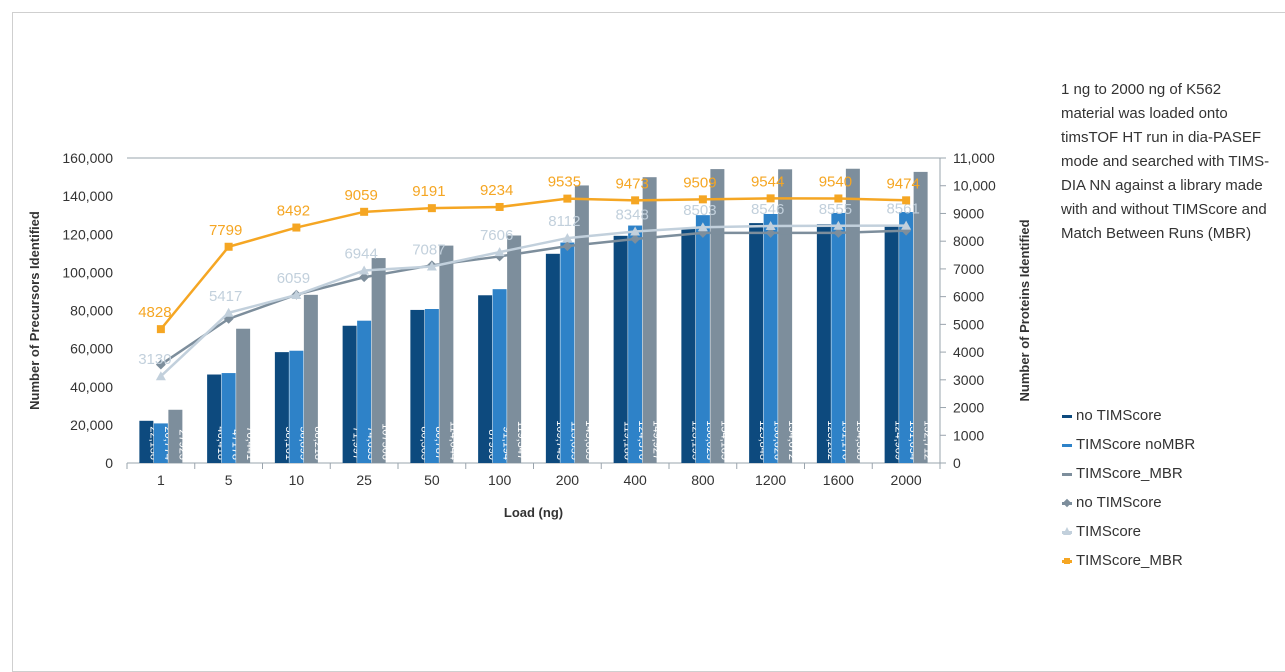 Image resolution: width=1285 pixels, height=672 pixels. Describe the element at coordinates (521, 440) in the screenshot. I see `bar-value-label: 119,347` at that location.